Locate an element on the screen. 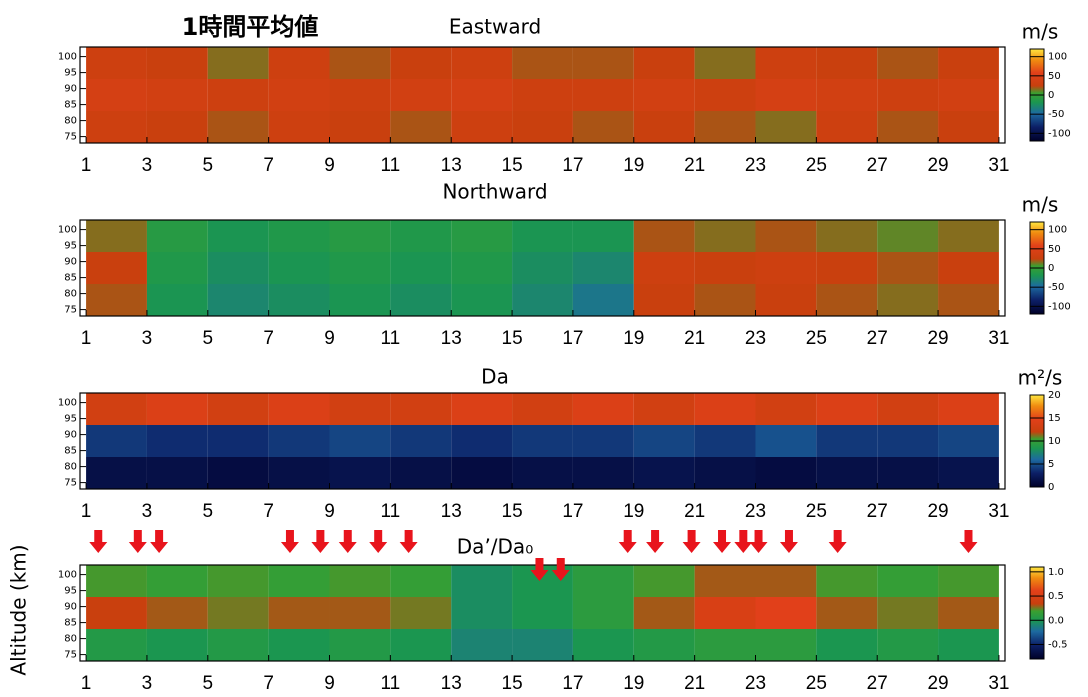 The width and height of the screenshot is (1088, 697). colorbar-tick-label: -100 is located at coordinates (1059, 133).